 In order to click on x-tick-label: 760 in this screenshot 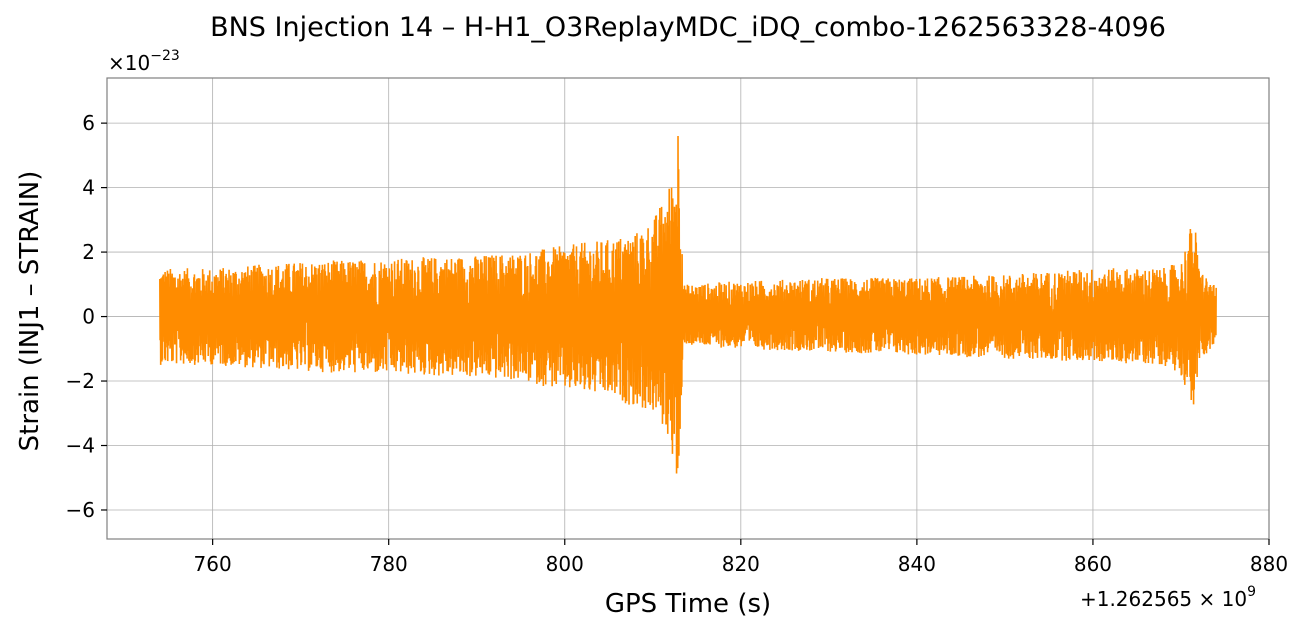, I will do `click(213, 564)`.